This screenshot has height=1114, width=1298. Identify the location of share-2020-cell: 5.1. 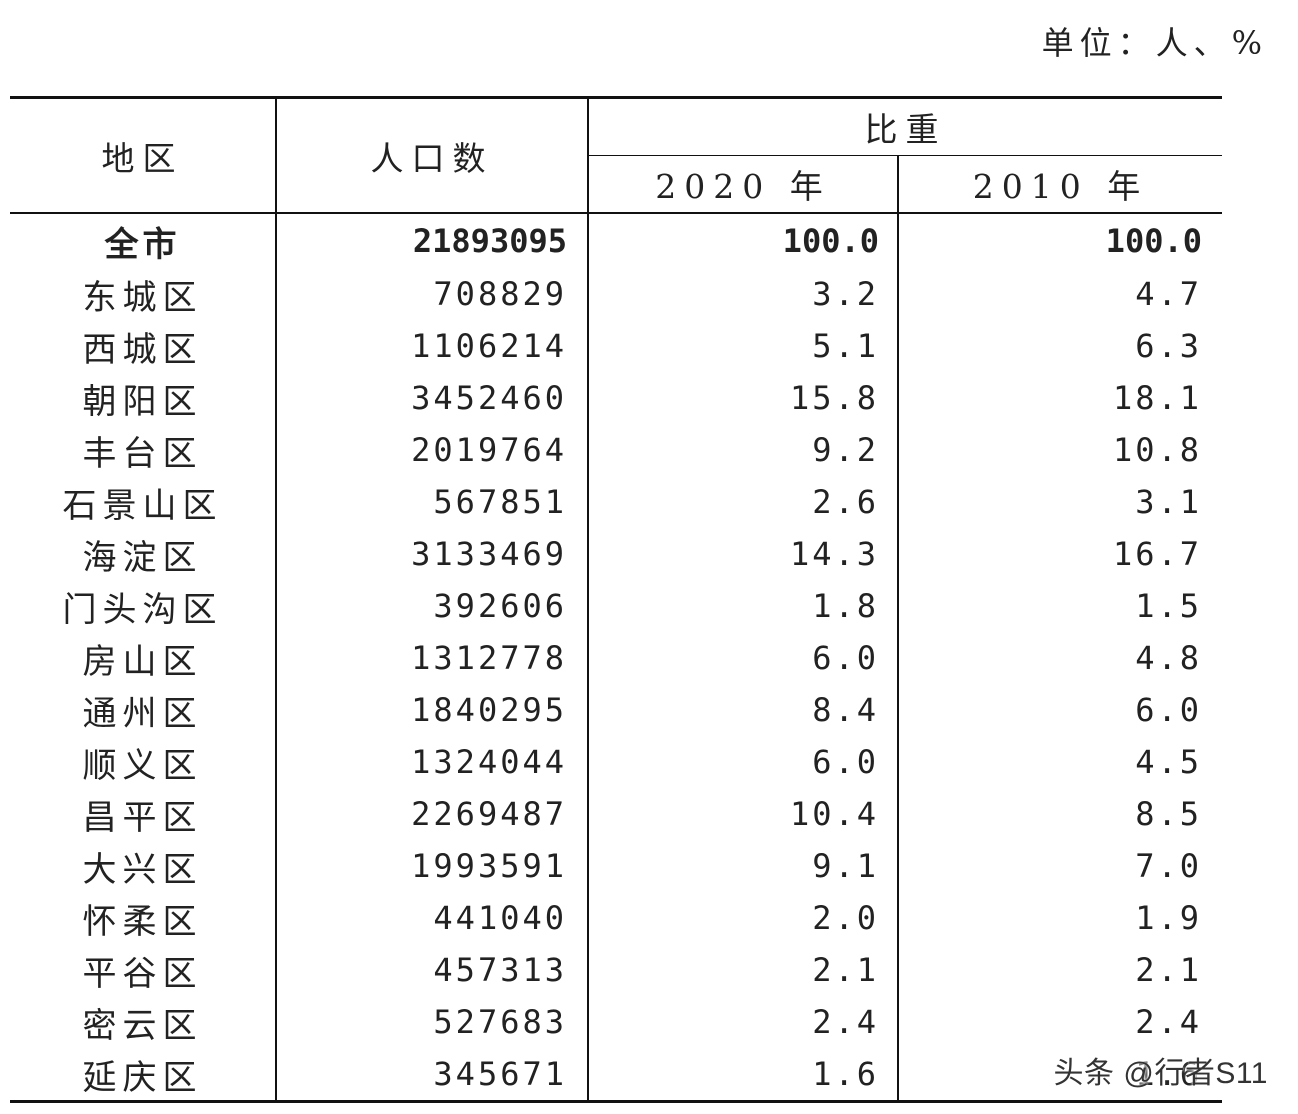
(742, 346).